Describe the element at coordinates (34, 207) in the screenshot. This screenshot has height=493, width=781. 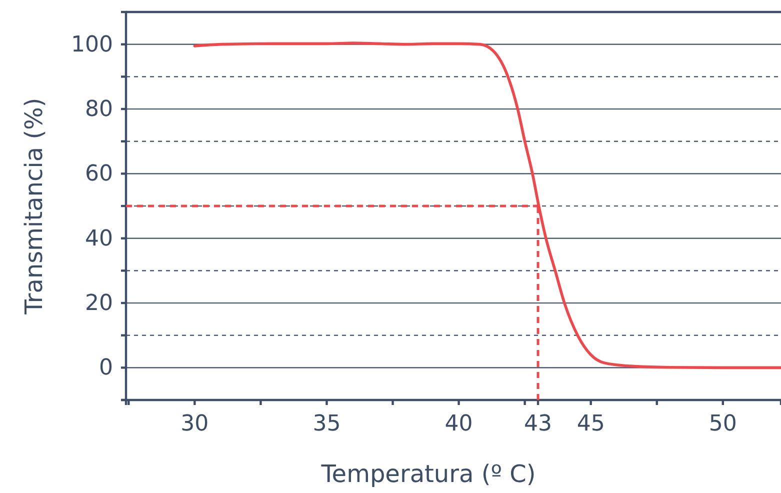
I see `y-axis-title: Transmitancia (%)` at that location.